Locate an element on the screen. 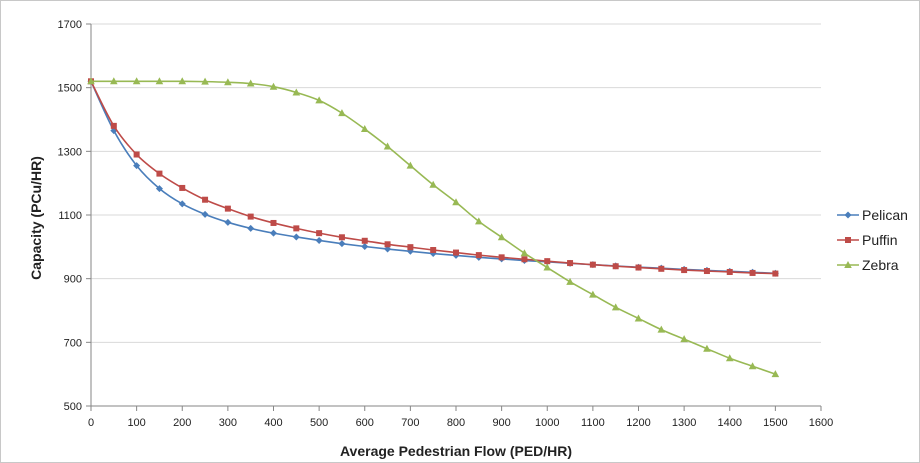  x-tick-label-1500: 1500 is located at coordinates (775, 423).